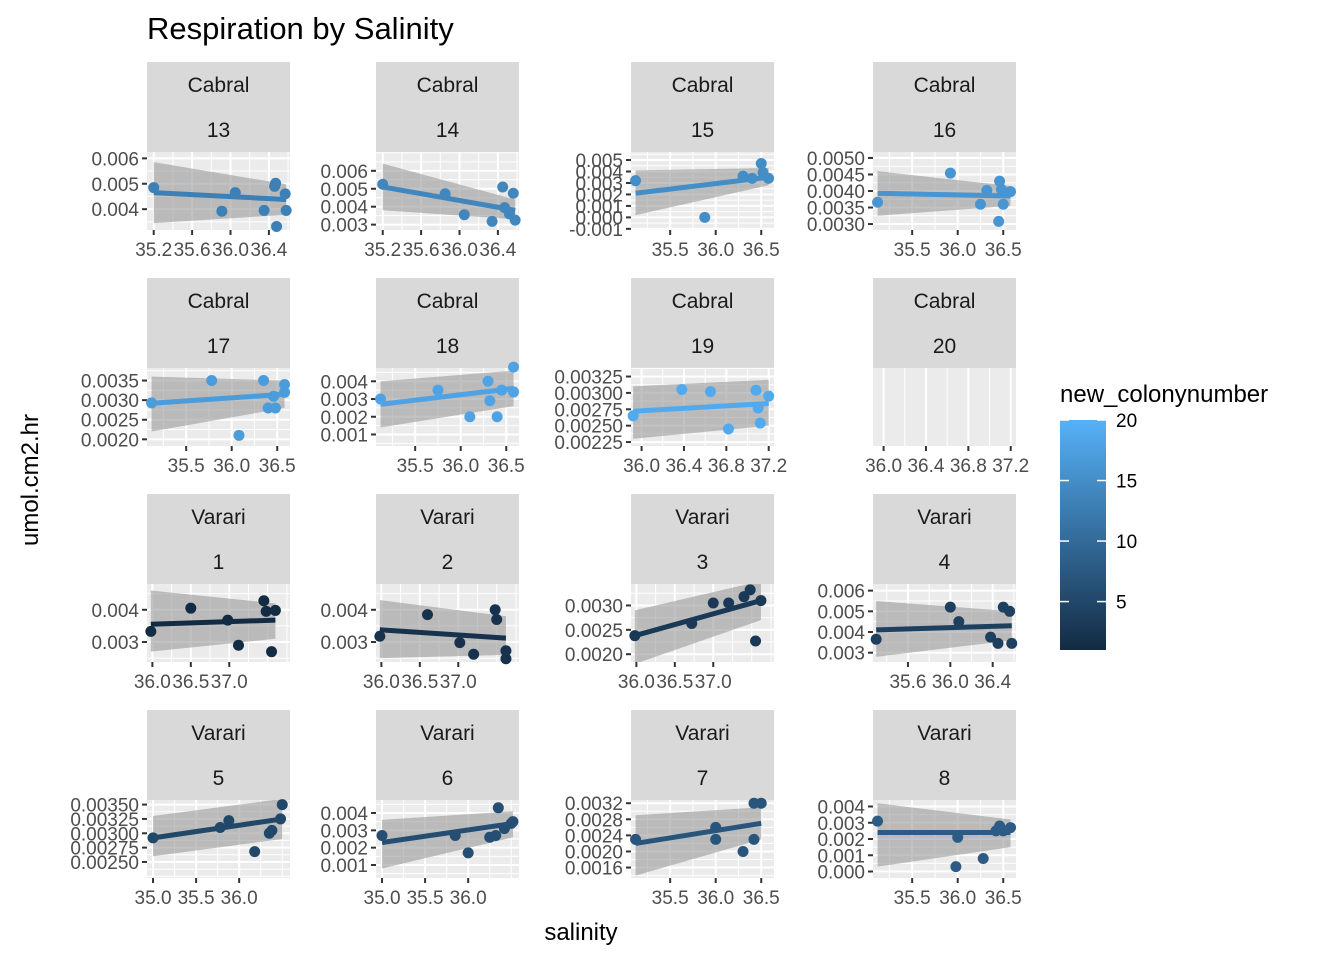  I want to click on facet-panel-varari-2: Varari 2 36.0 36.5 37.0 0.003 0.004, so click(419, 593).